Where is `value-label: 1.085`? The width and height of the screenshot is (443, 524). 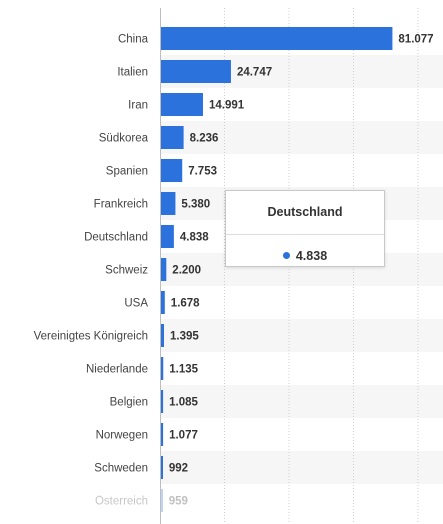
value-label: 1.085 is located at coordinates (183, 403).